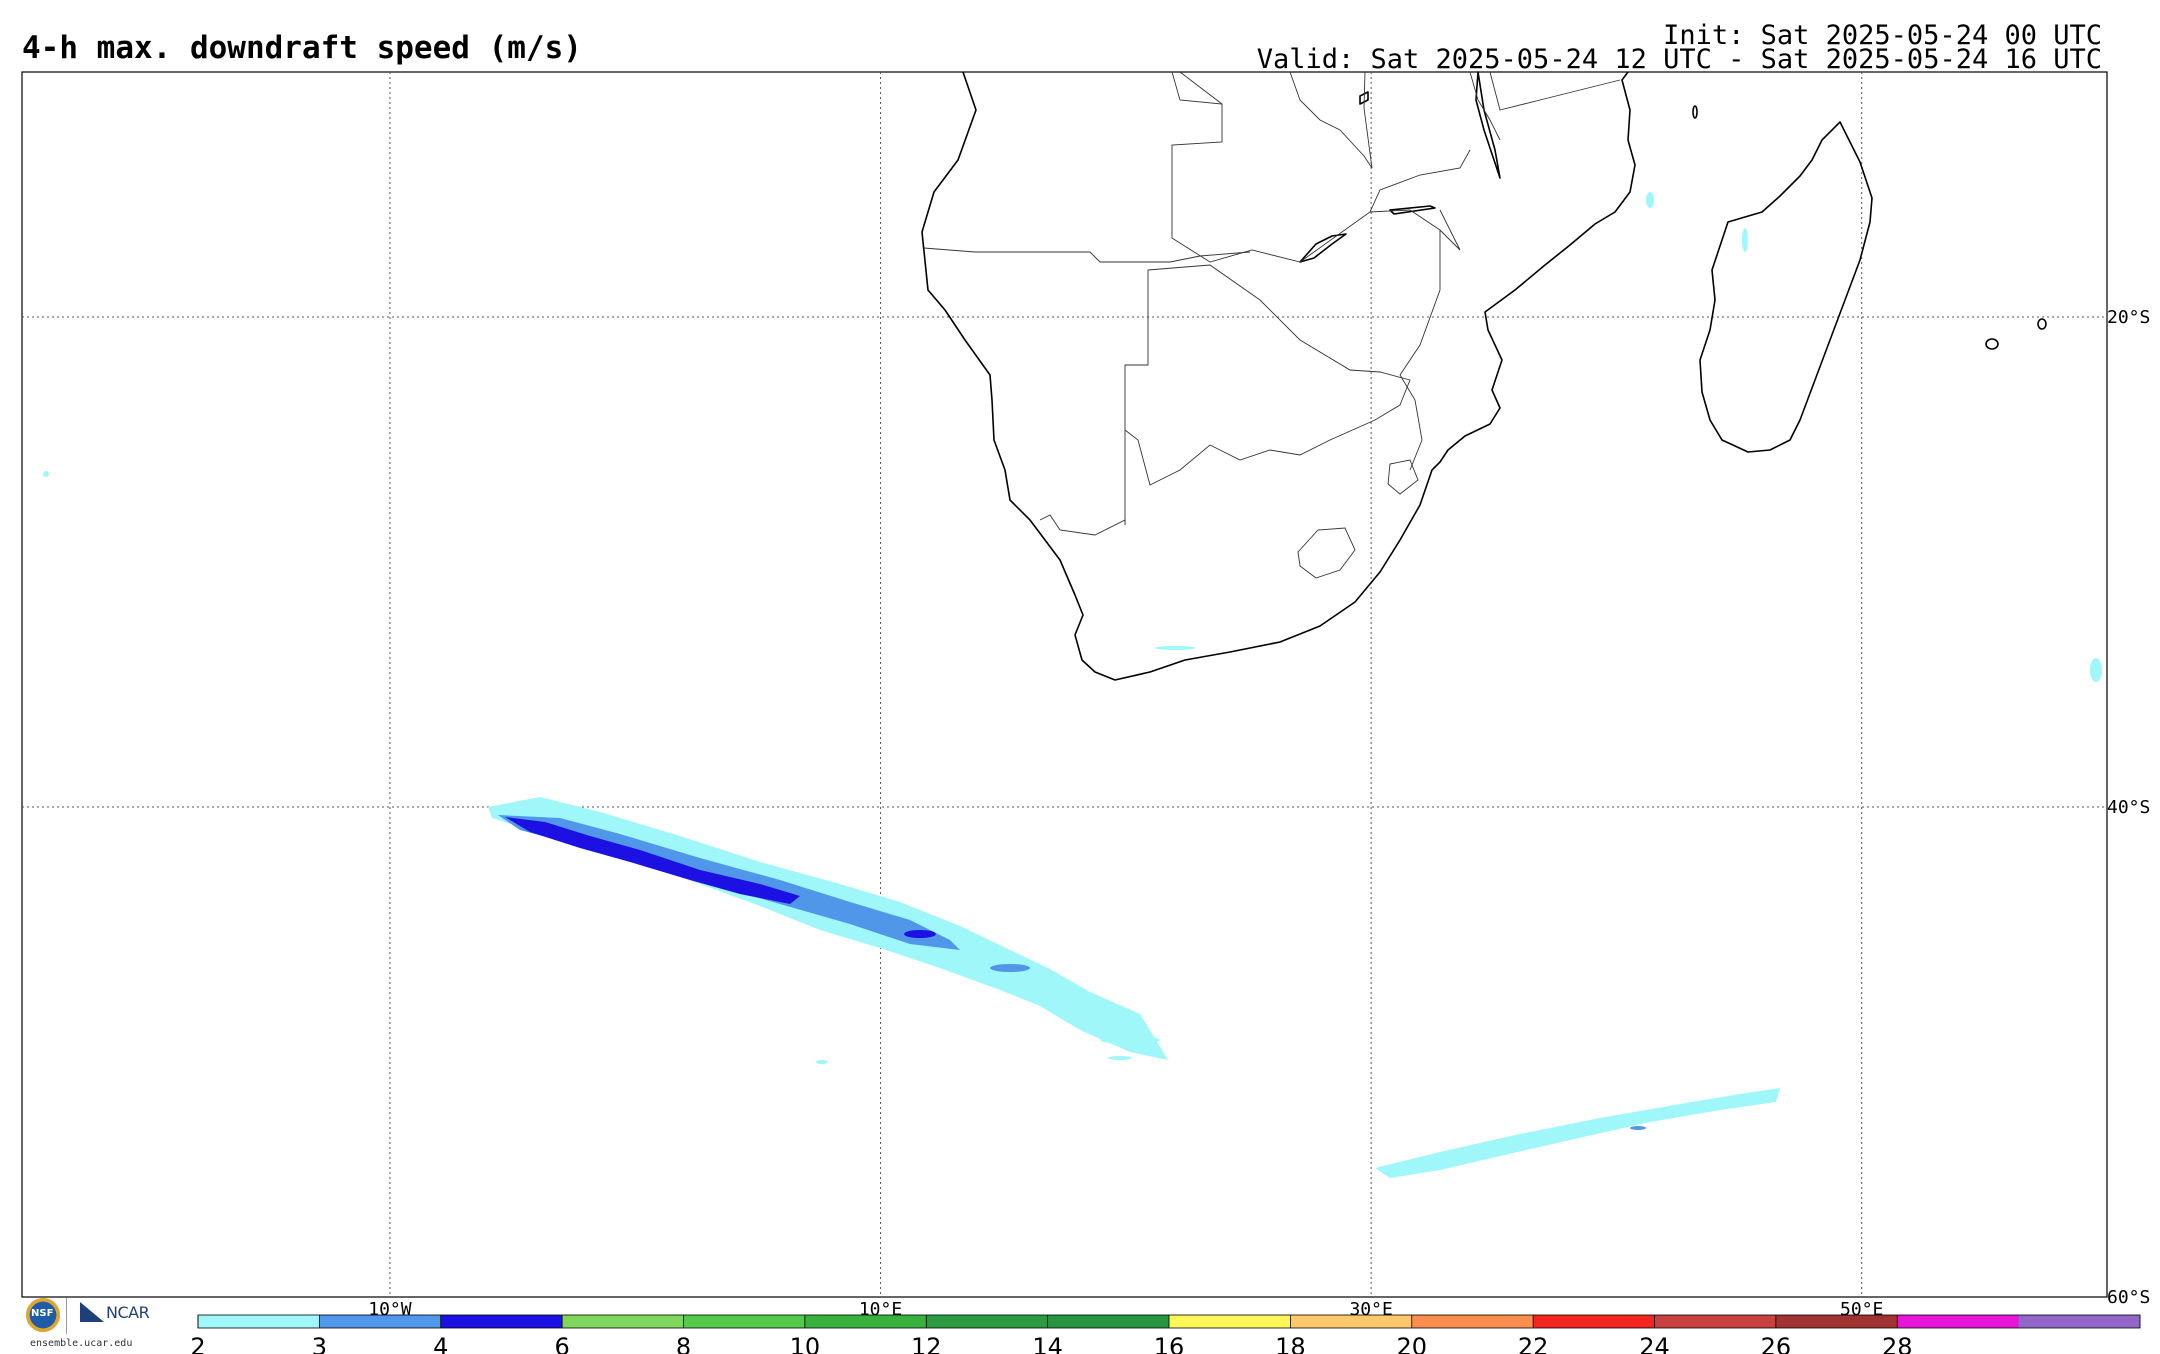 This screenshot has height=1354, width=2160. I want to click on colorbar-tick-1: 3, so click(319, 1343).